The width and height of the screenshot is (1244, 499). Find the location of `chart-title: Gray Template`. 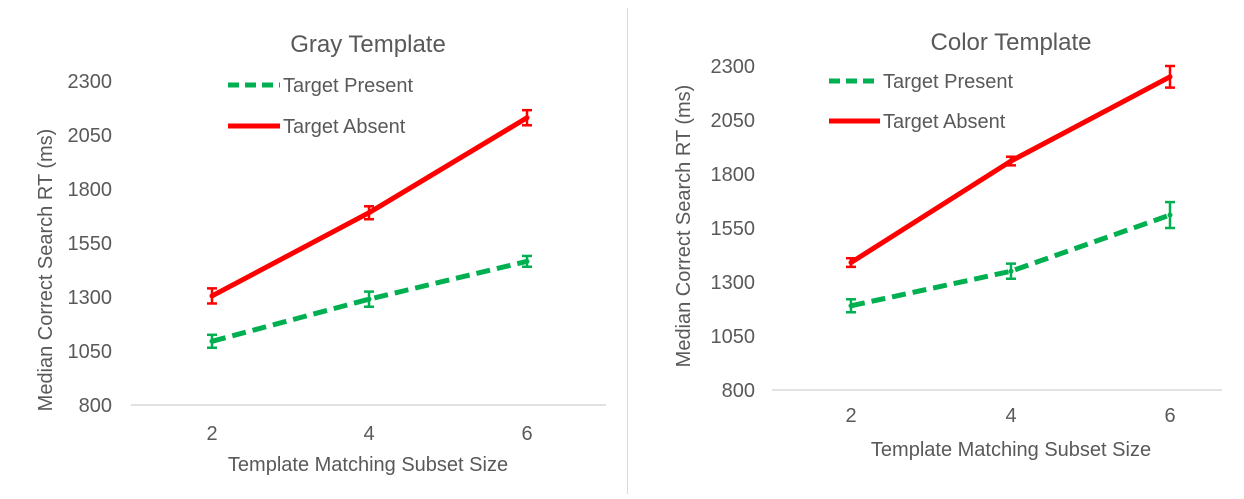

chart-title: Gray Template is located at coordinates (368, 44).